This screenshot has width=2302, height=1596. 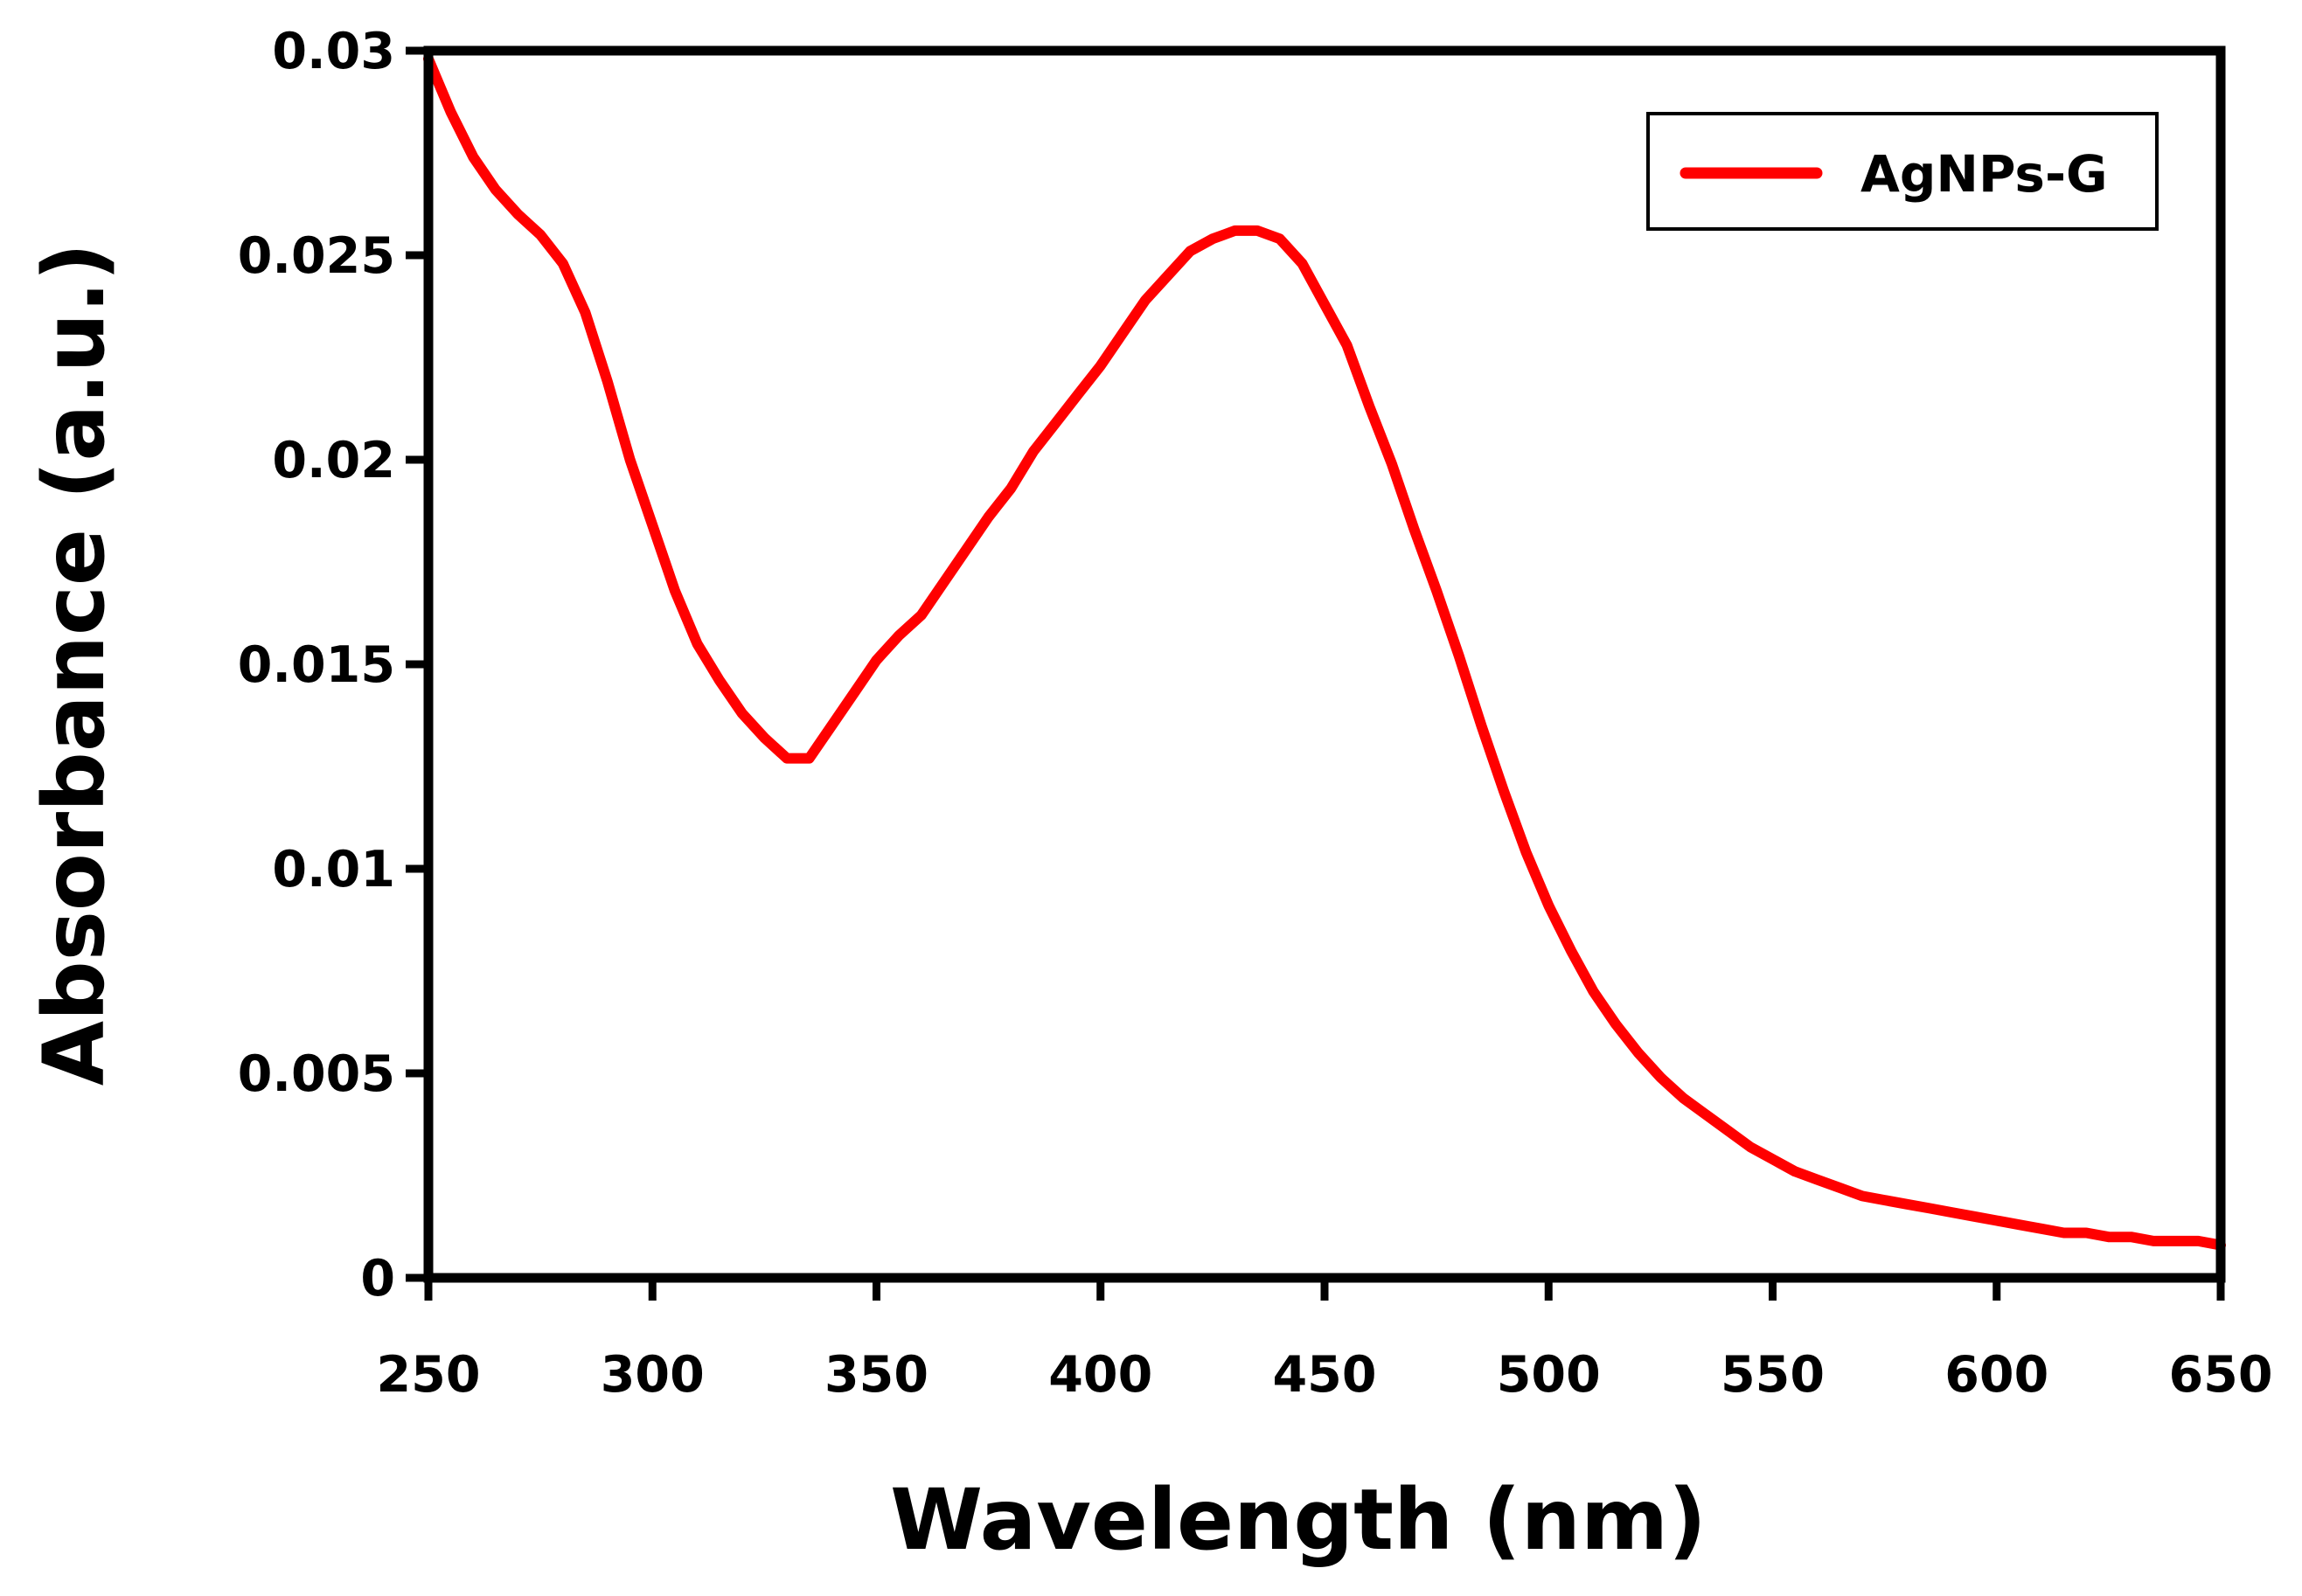 What do you see at coordinates (1549, 1375) in the screenshot?
I see `x-tick-label-500: 500` at bounding box center [1549, 1375].